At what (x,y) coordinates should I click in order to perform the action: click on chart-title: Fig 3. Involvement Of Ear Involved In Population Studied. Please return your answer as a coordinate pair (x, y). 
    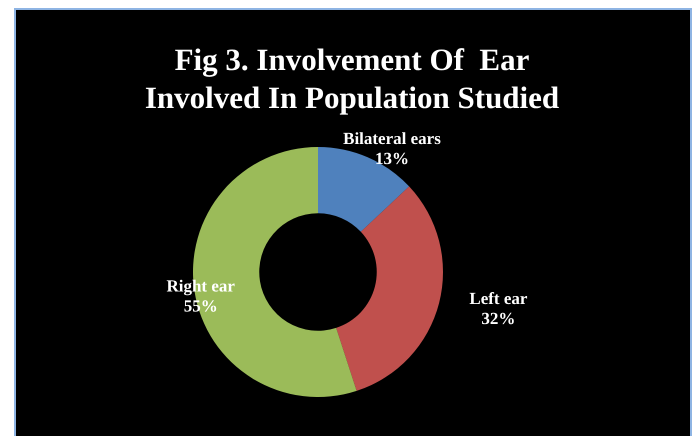
    Looking at the image, I should click on (352, 78).